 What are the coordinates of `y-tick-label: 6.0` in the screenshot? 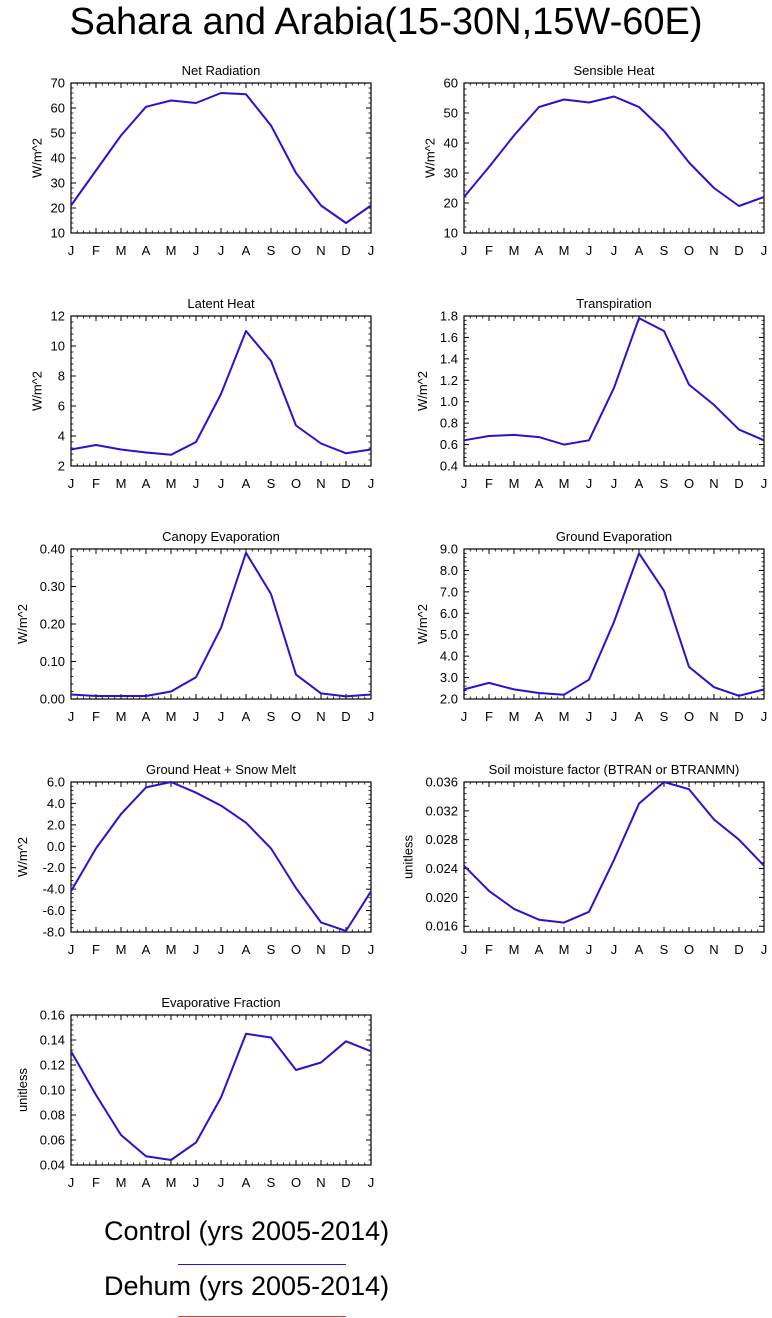 It's located at (56, 782).